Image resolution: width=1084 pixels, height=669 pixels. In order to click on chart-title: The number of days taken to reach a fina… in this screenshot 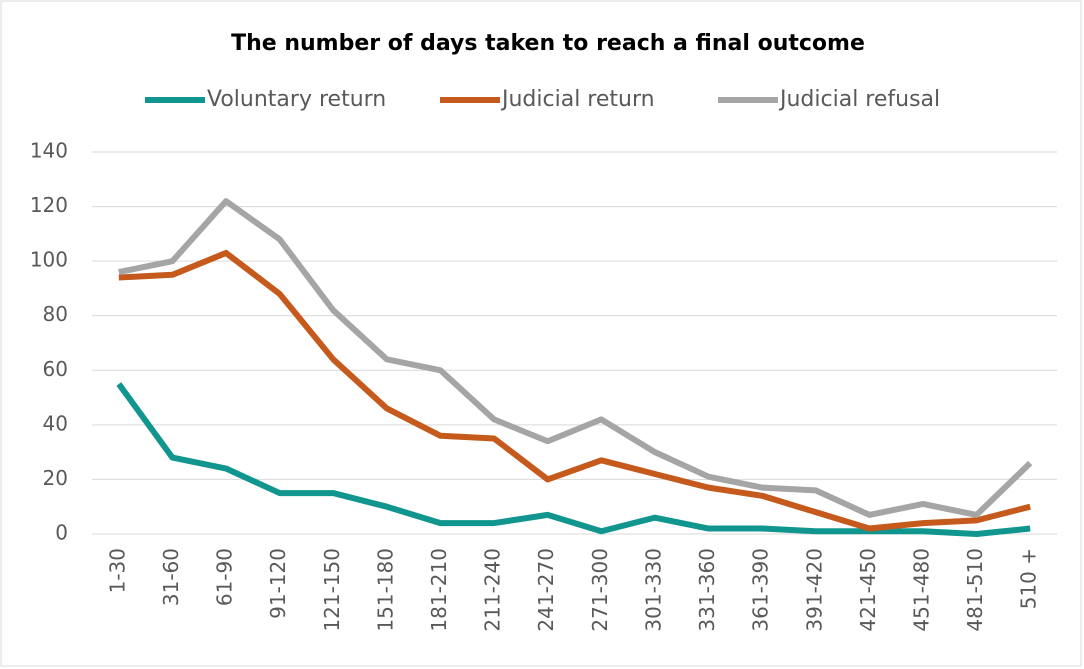, I will do `click(548, 43)`.